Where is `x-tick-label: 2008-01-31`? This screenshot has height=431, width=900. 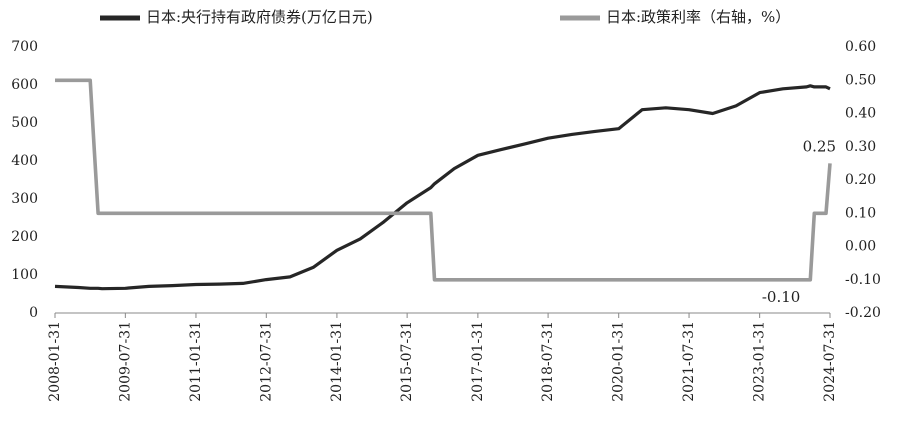
x-tick-label: 2008-01-31 is located at coordinates (55, 361).